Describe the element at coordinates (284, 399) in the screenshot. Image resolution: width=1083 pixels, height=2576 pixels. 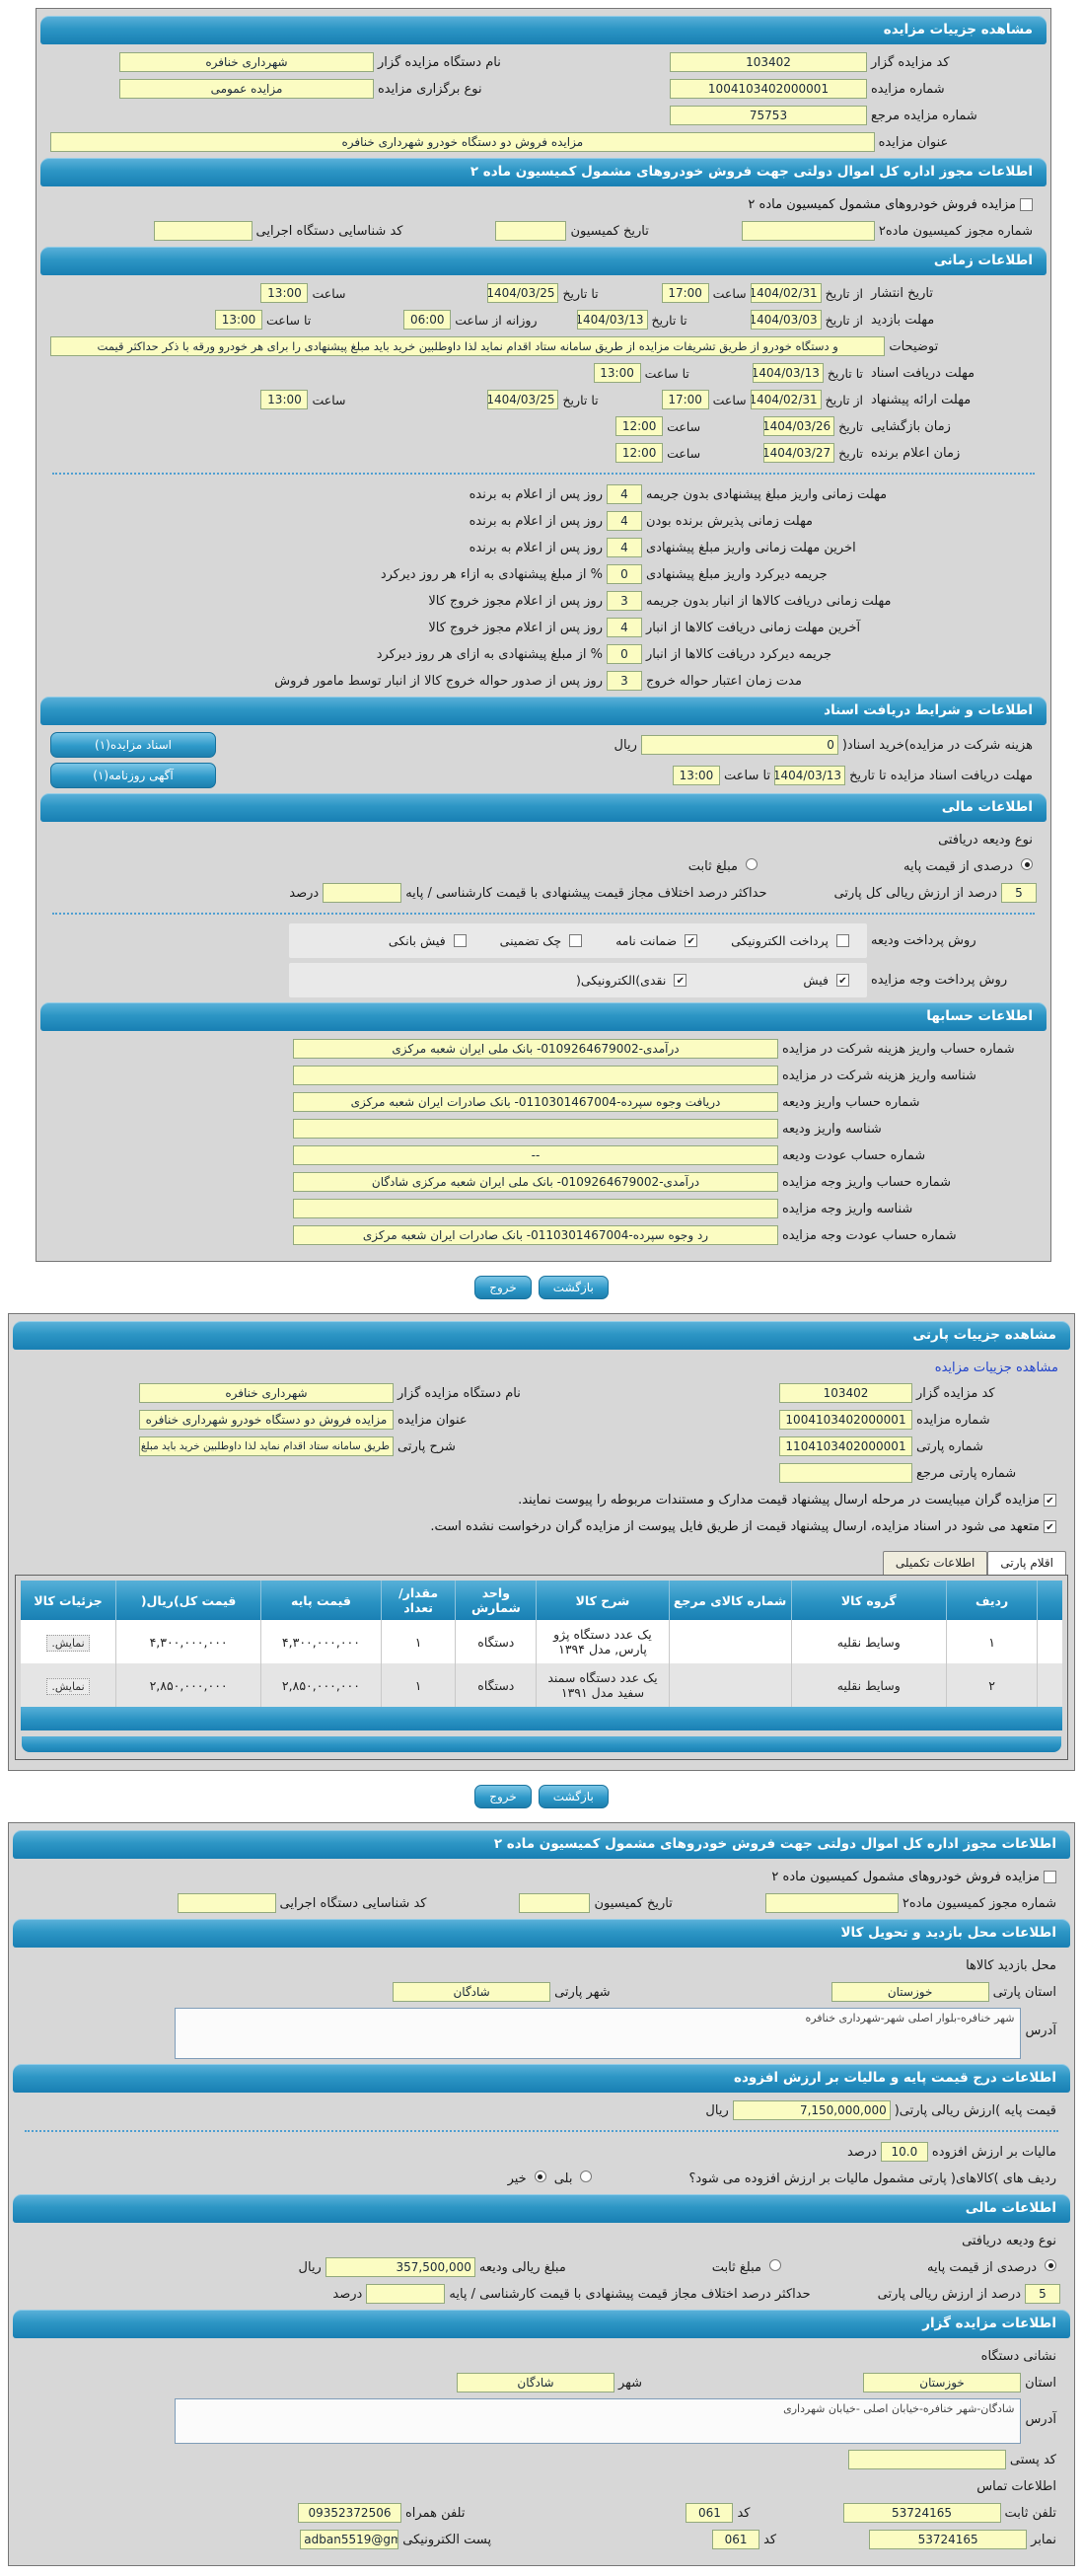
I see `offer-to-time-field: 13:00` at that location.